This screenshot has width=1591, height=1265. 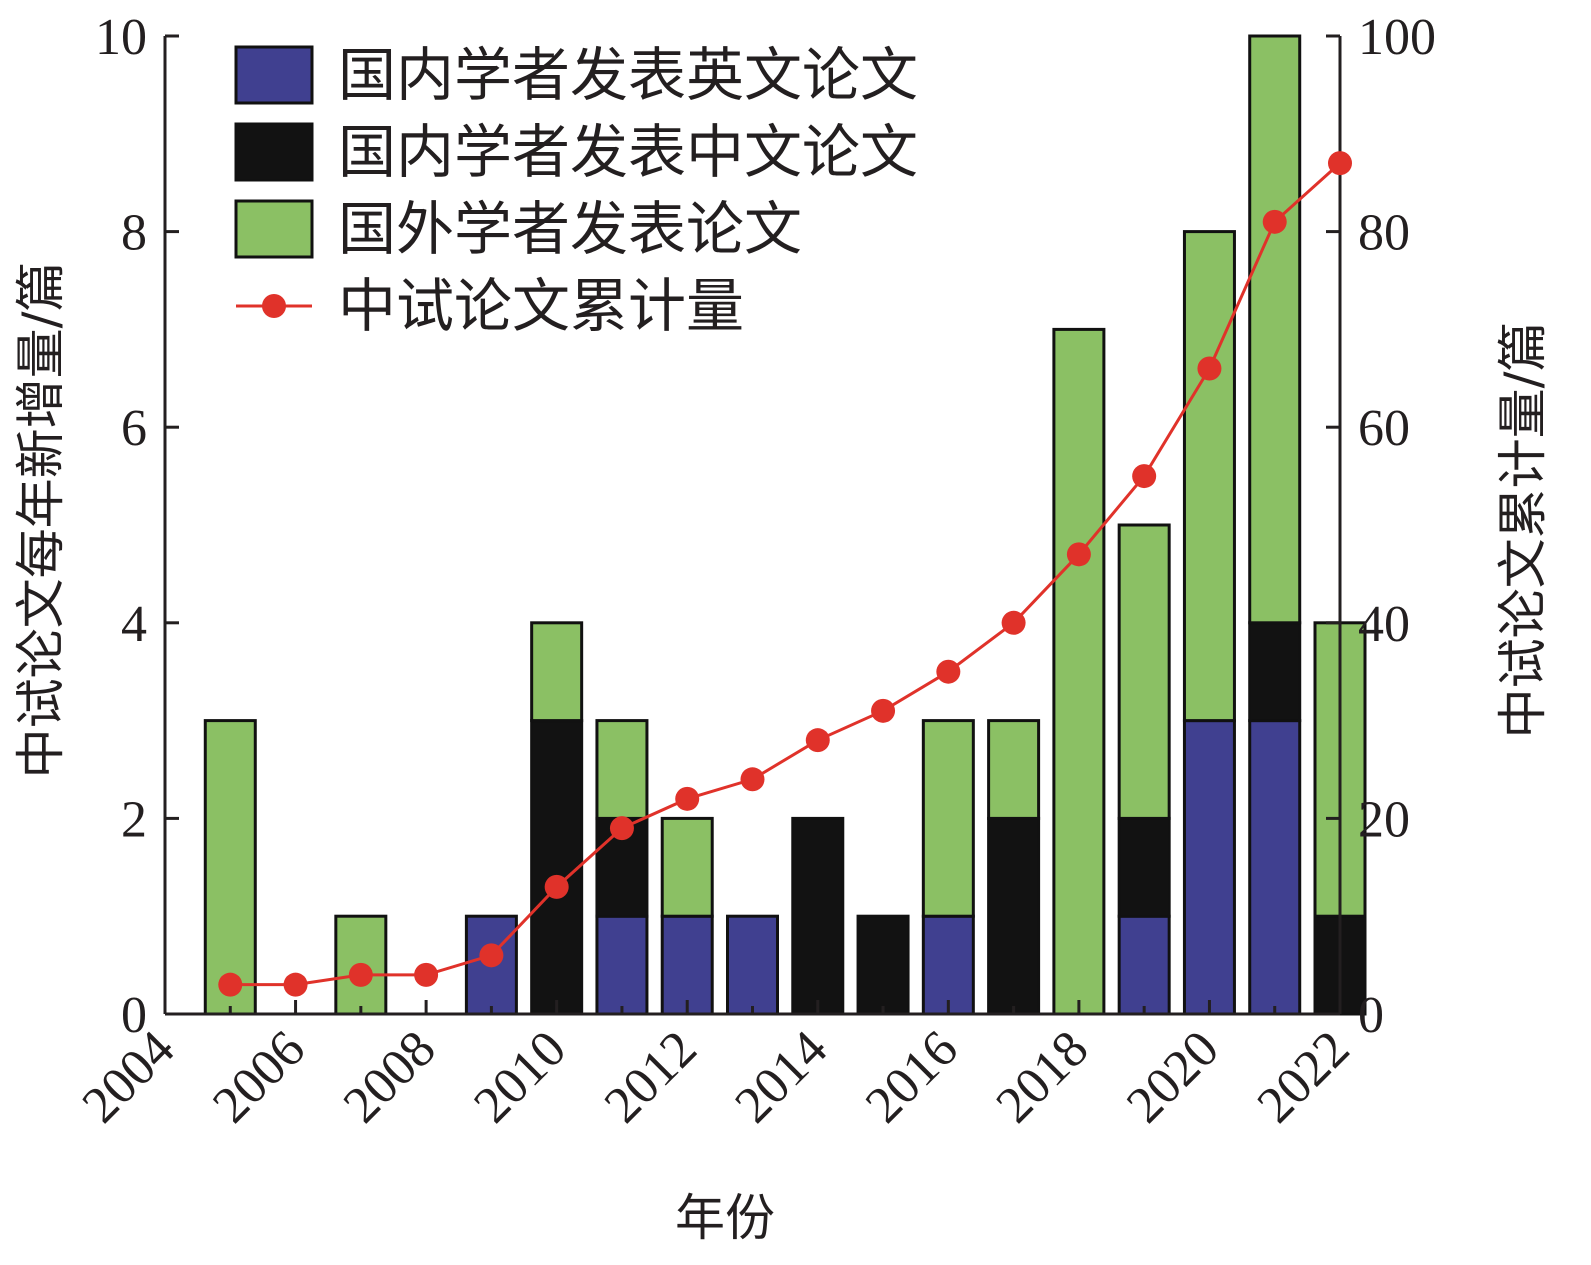 I want to click on cumulative-point-2014, so click(x=817, y=740).